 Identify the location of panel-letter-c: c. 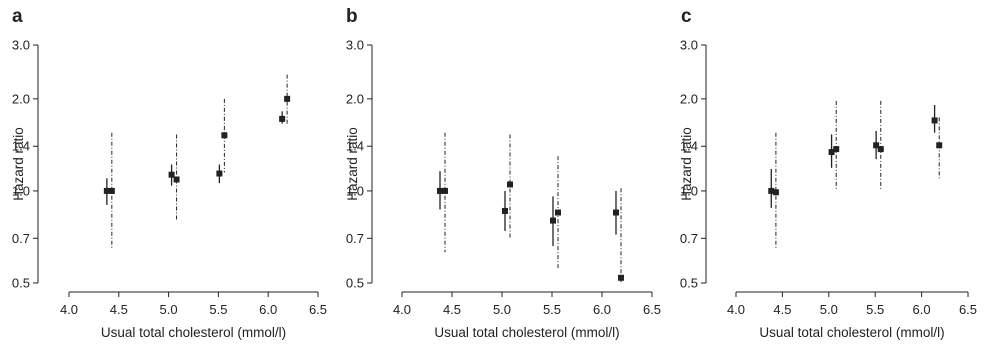
(686, 16).